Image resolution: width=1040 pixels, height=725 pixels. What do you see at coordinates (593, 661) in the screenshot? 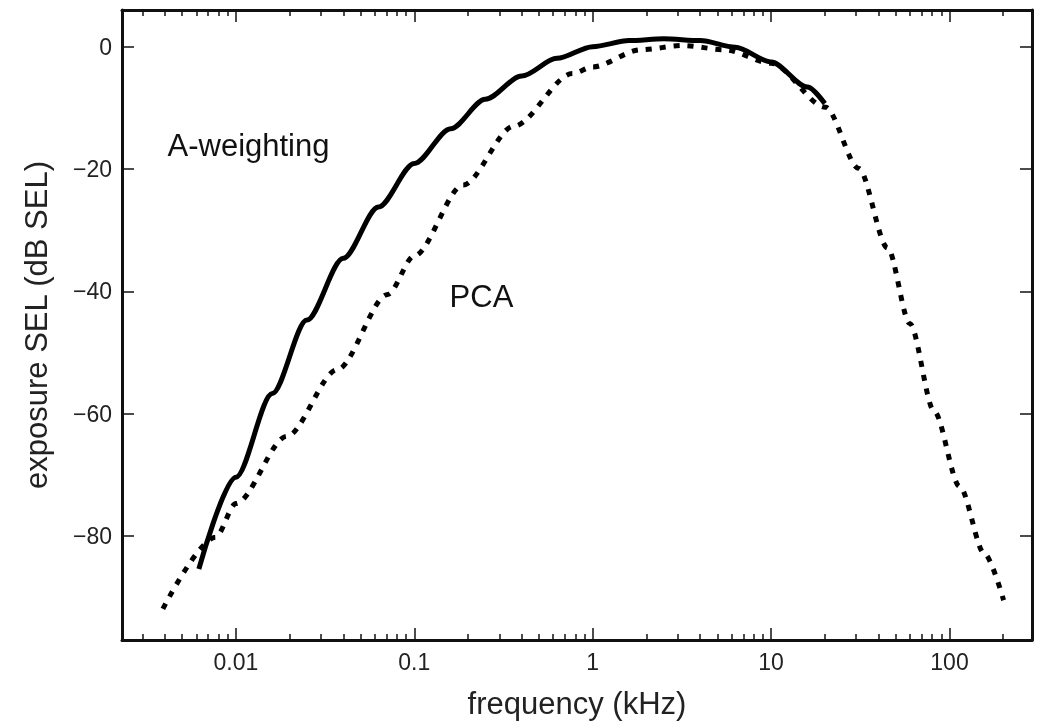
I see `x-tick-label: 1` at bounding box center [593, 661].